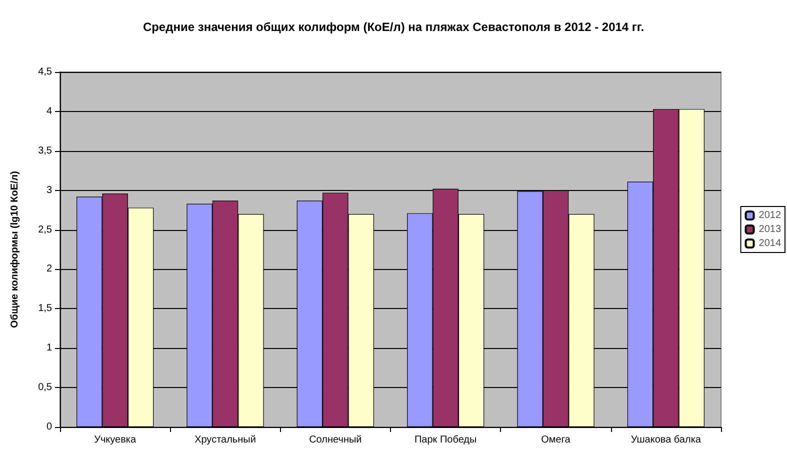 This screenshot has width=787, height=459. Describe the element at coordinates (770, 215) in the screenshot. I see `legend-label: 2012` at that location.